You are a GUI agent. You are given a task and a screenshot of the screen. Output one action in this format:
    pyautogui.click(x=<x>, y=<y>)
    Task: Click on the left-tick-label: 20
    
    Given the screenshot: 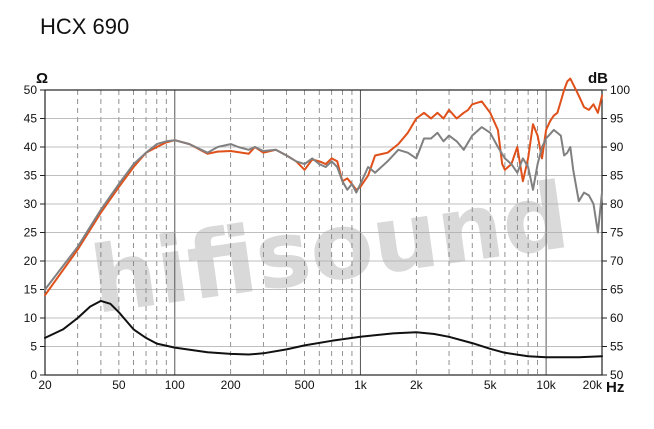 What is the action you would take?
    pyautogui.click(x=31, y=261)
    